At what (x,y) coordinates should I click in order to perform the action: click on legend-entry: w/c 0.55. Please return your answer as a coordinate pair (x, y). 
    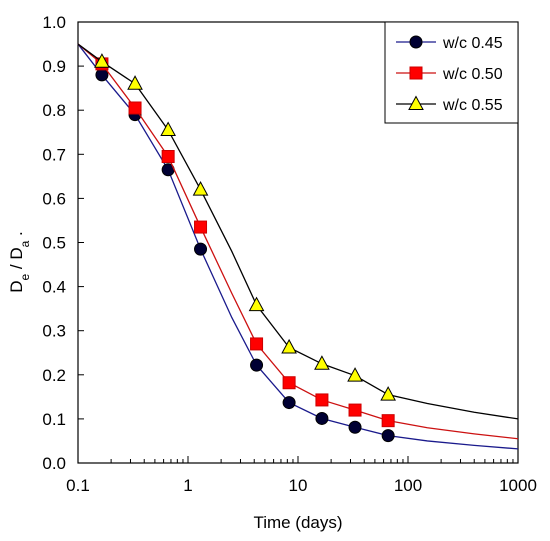
    Looking at the image, I should click on (449, 104).